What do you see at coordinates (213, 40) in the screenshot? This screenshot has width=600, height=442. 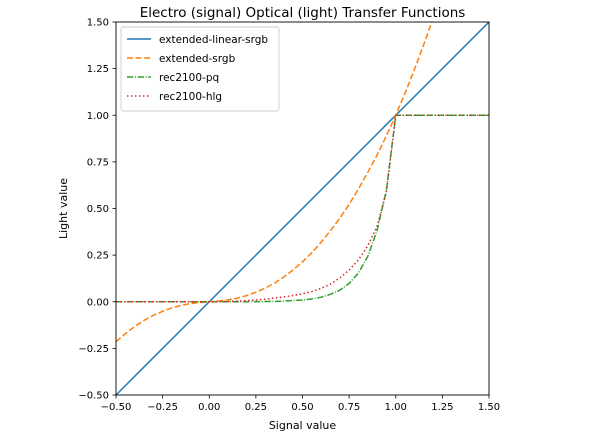 I see `legend-label: extended-linear-srgb` at bounding box center [213, 40].